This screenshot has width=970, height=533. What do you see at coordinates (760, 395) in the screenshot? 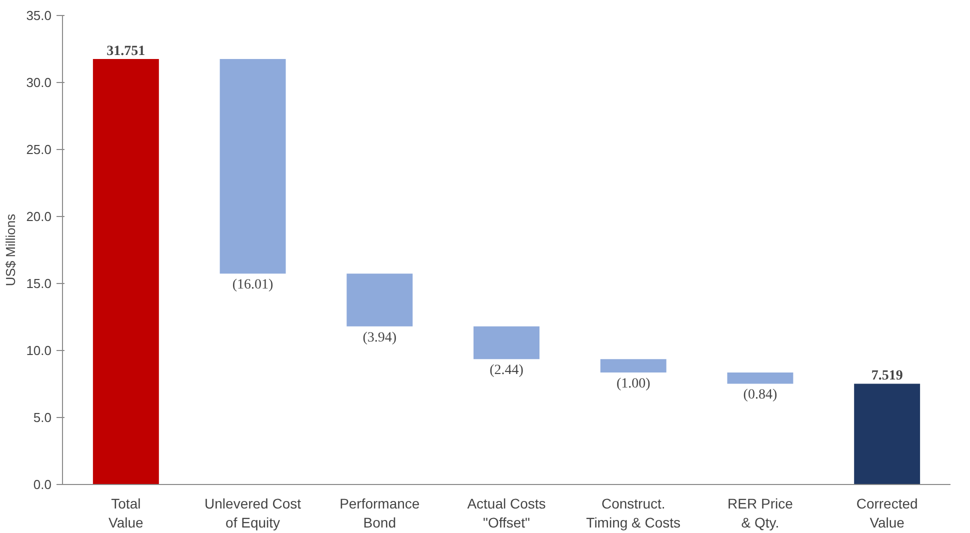
I see `data-label: (0.84)` at bounding box center [760, 395].